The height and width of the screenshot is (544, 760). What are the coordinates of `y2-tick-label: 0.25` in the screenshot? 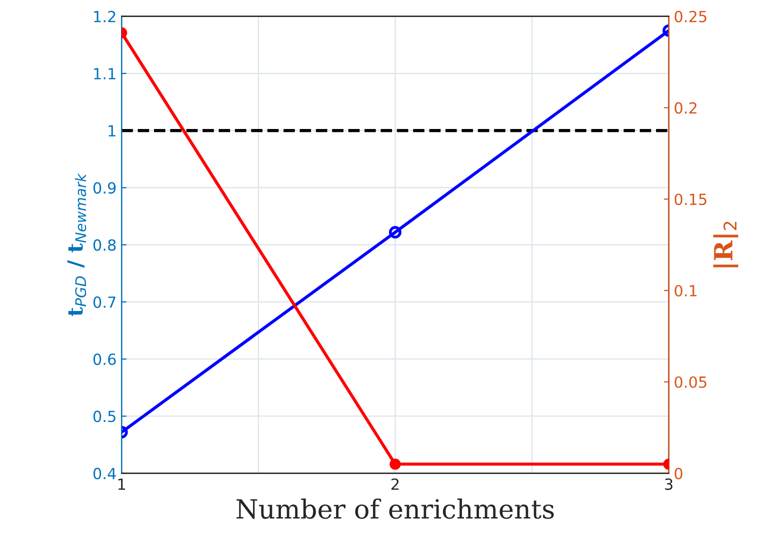 It's located at (690, 16).